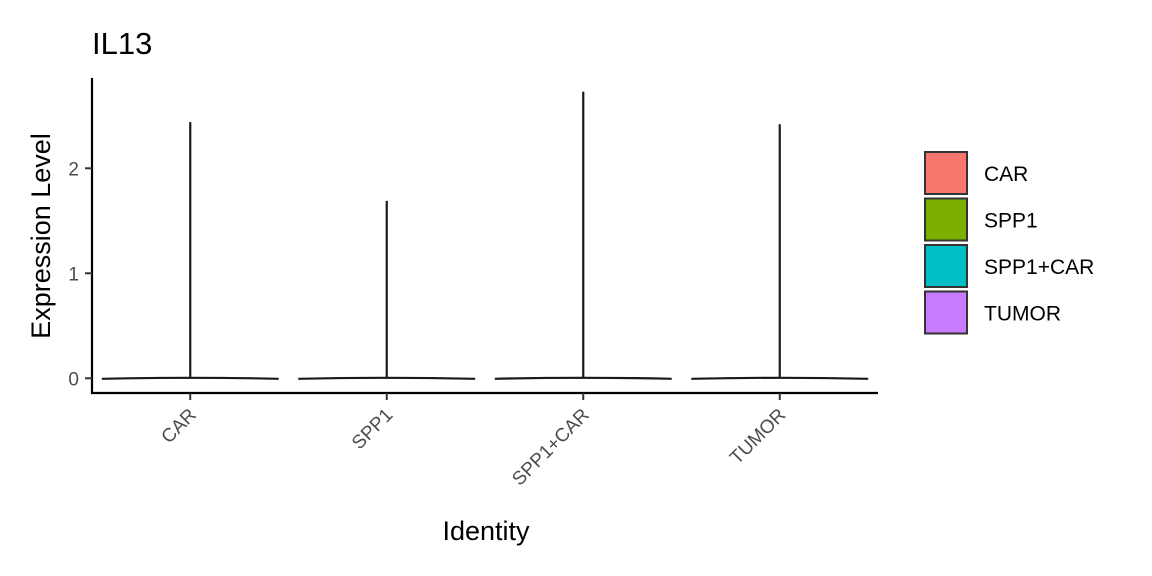 The height and width of the screenshot is (576, 1152). I want to click on violin-tumor, so click(780, 252).